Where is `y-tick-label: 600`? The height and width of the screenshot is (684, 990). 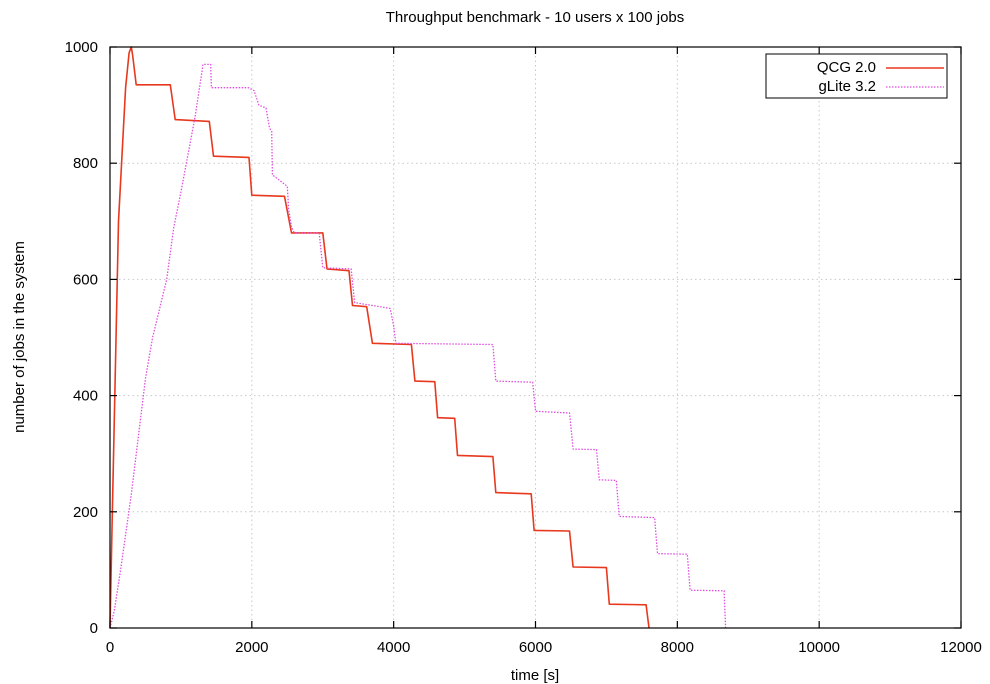
y-tick-label: 600 is located at coordinates (85, 279).